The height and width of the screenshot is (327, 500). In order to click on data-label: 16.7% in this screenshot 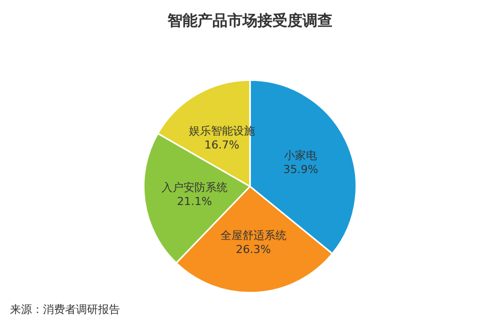, I will do `click(222, 145)`.